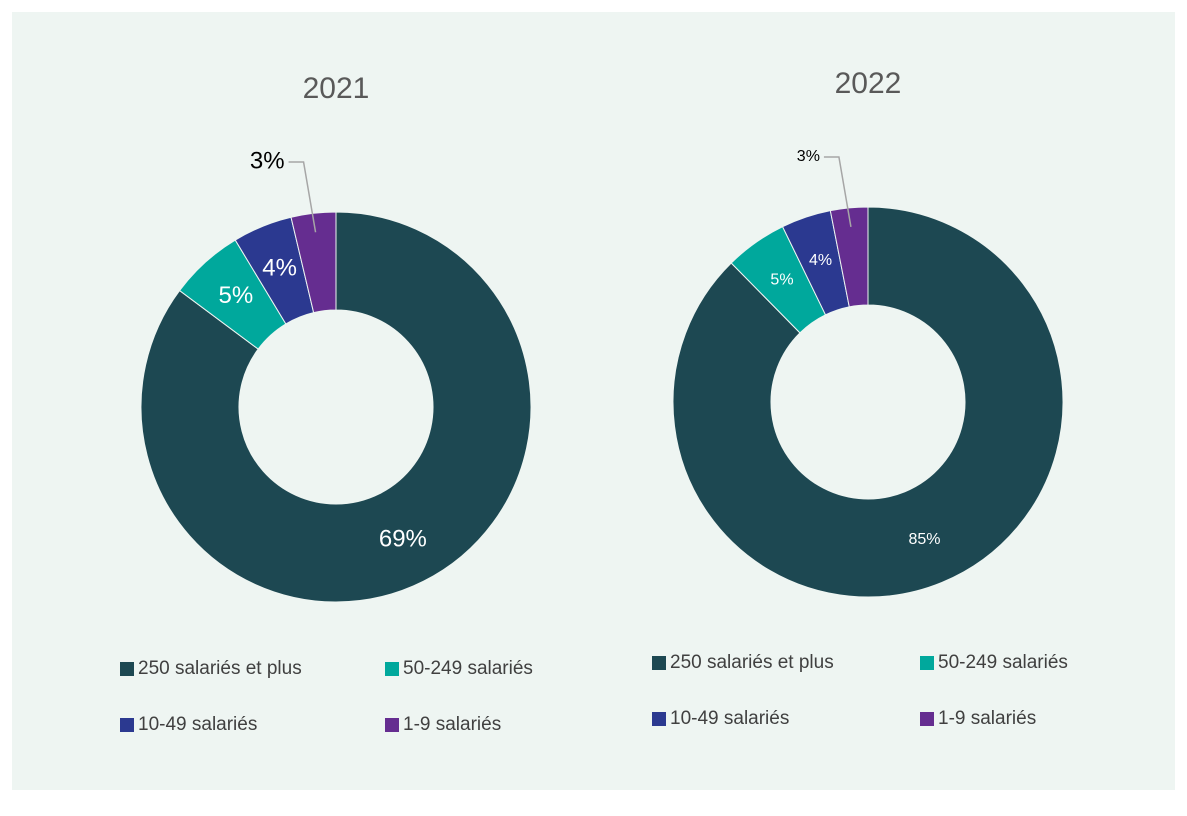 The image size is (1187, 816). Describe the element at coordinates (868, 83) in the screenshot. I see `chart-title: 2022` at that location.